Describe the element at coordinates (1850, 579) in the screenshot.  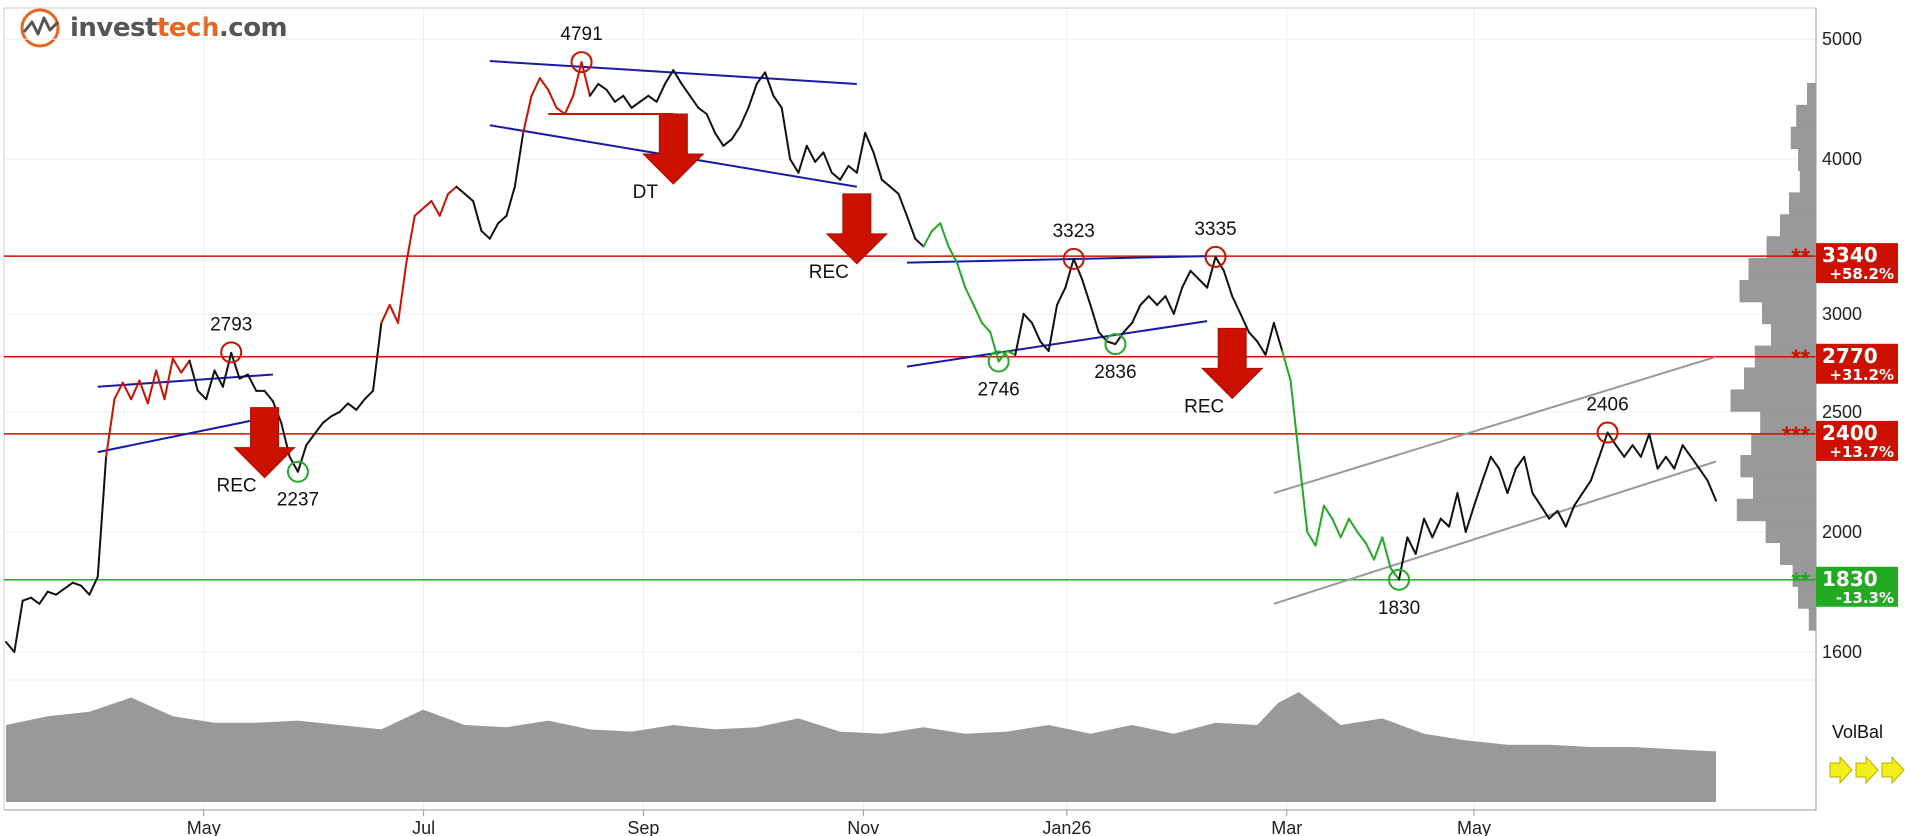
I see `level-value: 1830` at that location.